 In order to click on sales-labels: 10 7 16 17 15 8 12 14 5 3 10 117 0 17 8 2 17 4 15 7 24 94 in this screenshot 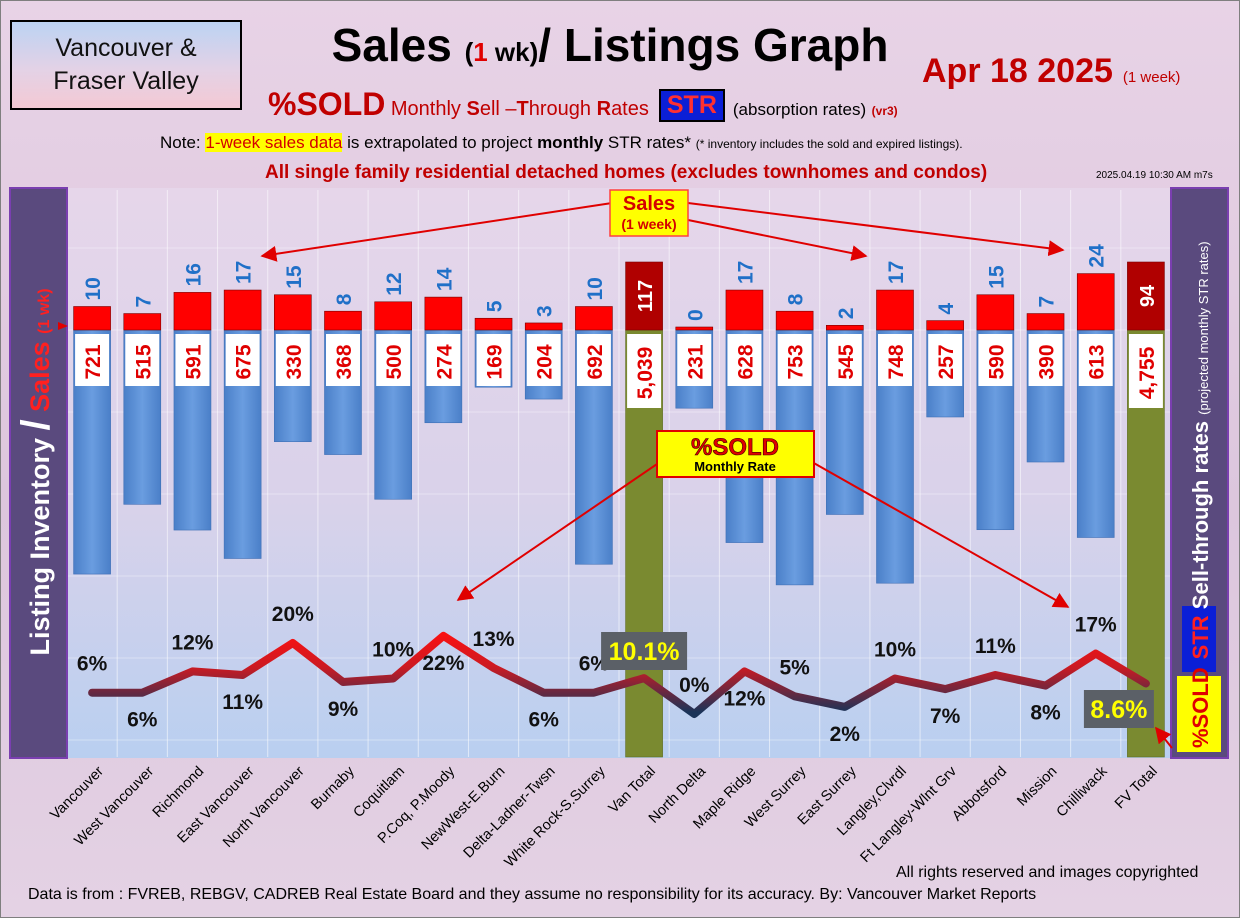, I will do `click(620, 282)`.